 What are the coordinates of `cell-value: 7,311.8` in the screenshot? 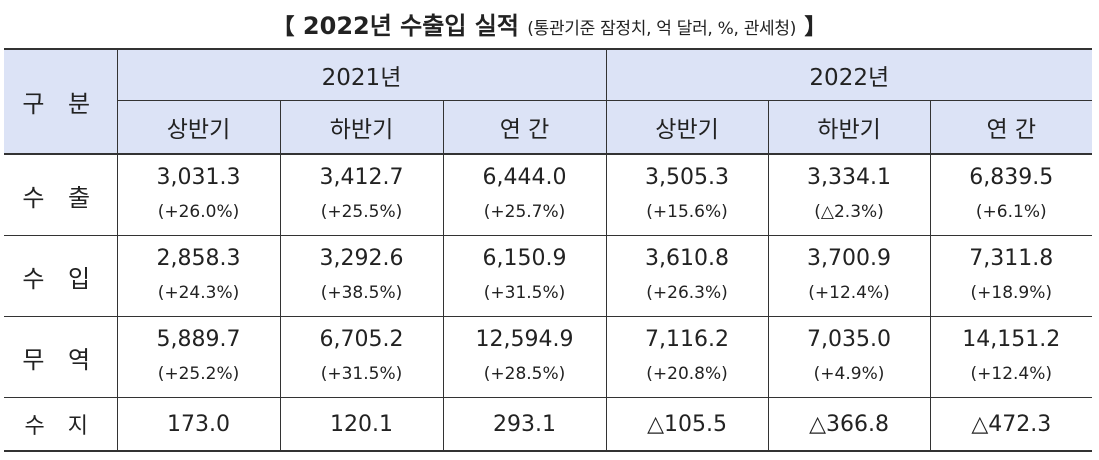 It's located at (1011, 258).